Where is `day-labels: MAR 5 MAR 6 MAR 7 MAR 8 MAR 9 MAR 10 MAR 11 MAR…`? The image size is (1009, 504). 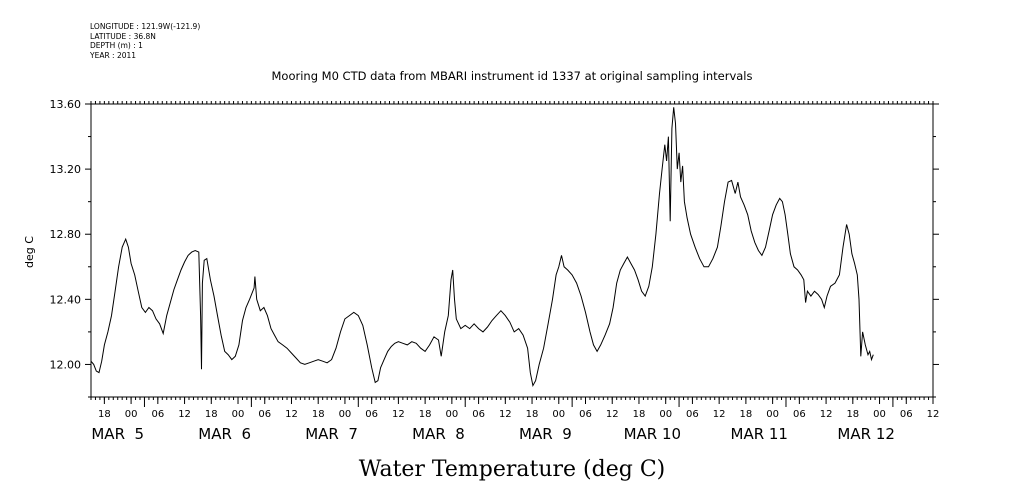 day-labels: MAR 5 MAR 6 MAR 7 MAR 8 MAR 9 MAR 10 MAR 11 MAR… is located at coordinates (493, 434).